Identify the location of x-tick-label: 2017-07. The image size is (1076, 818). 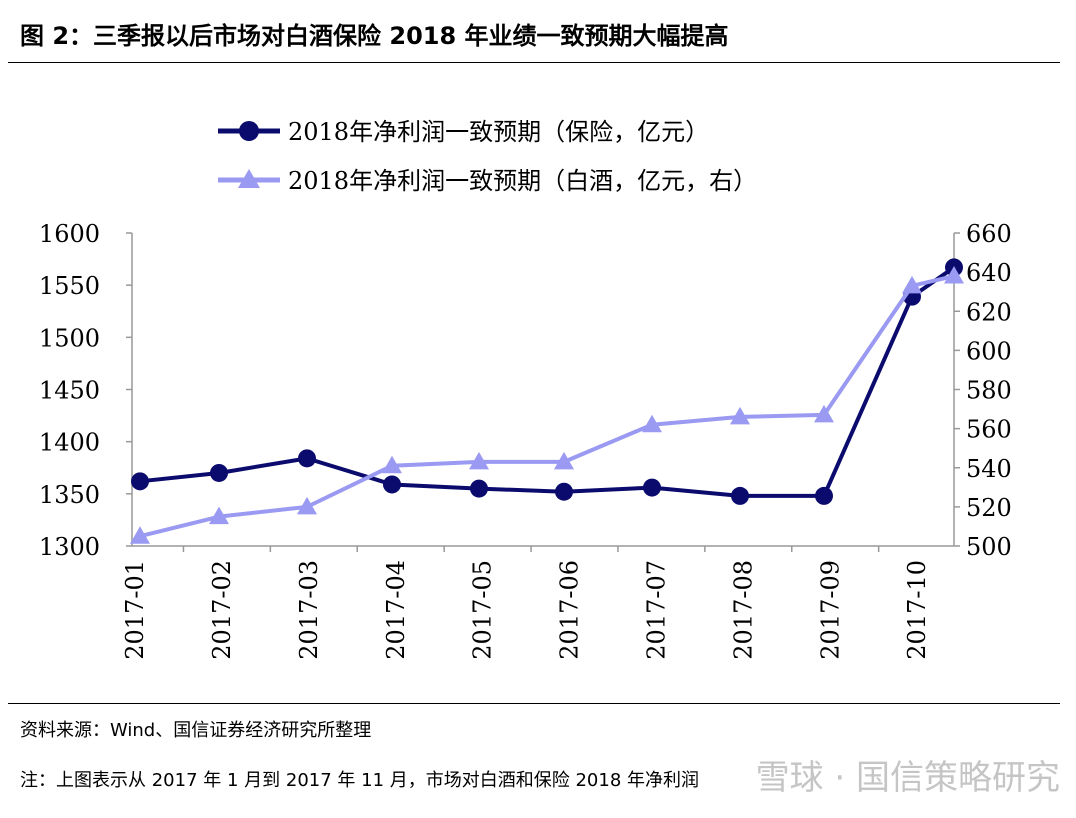
(657, 610).